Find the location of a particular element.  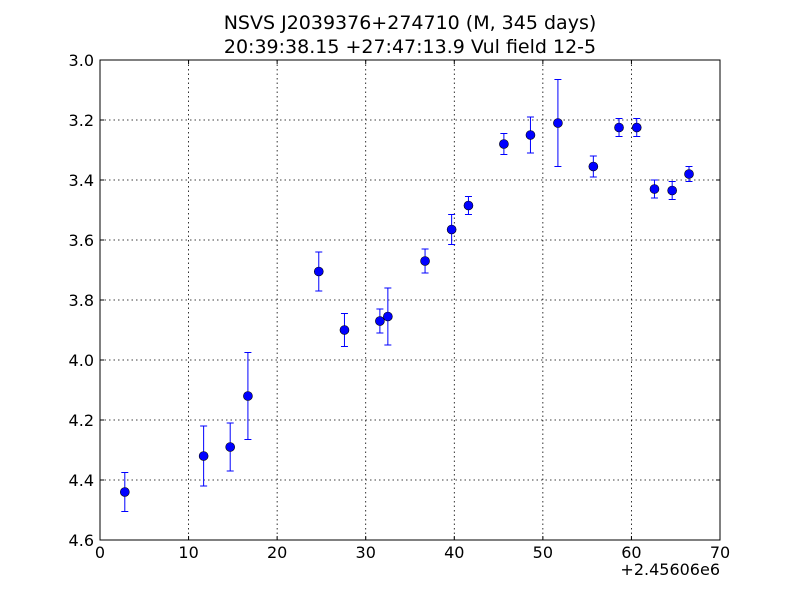

x-tick-label: 70 is located at coordinates (720, 552).